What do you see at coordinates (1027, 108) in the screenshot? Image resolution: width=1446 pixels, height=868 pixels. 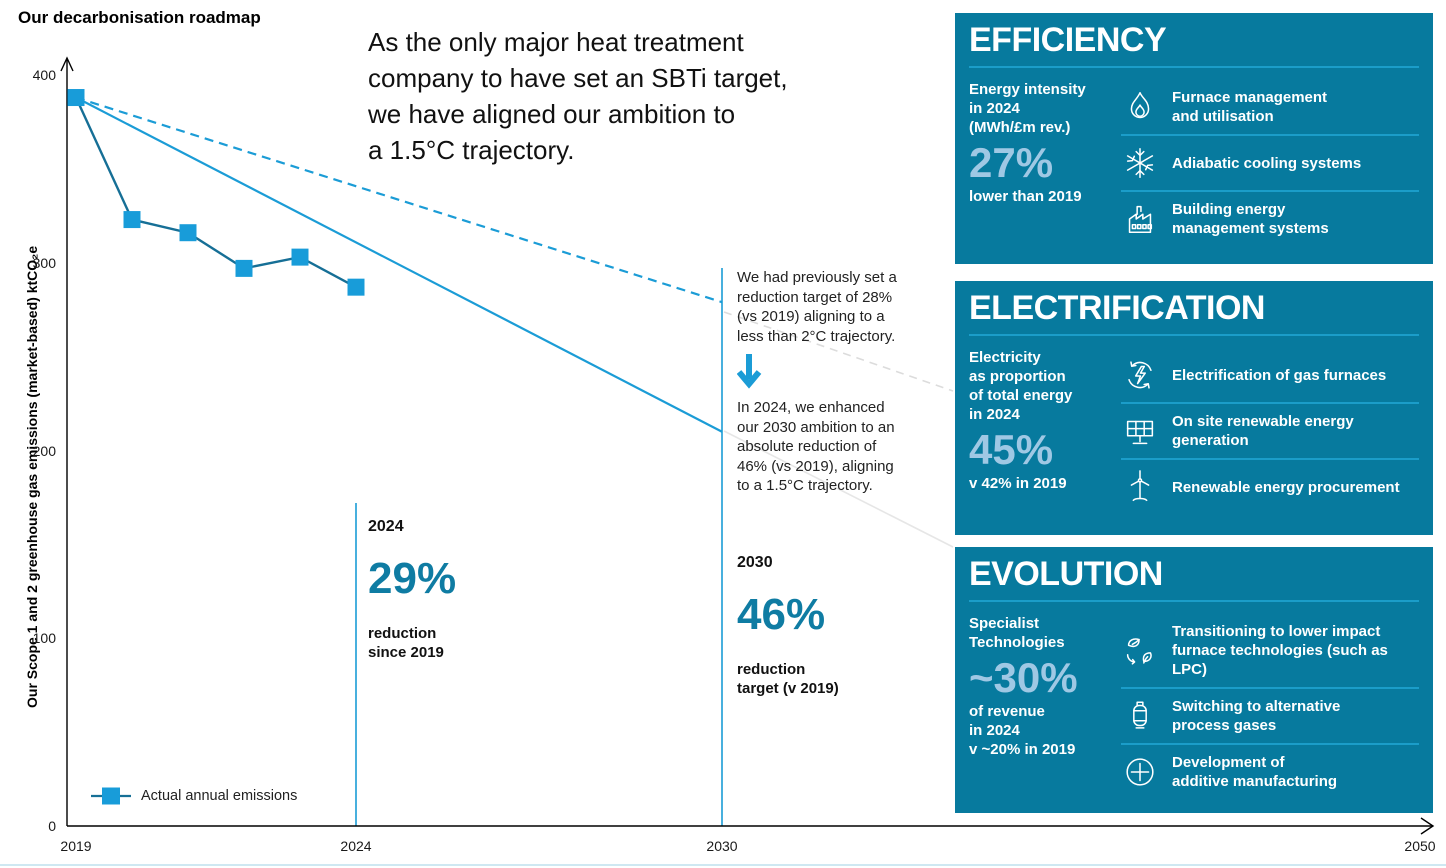 I see `efficiency-stat-label: Energy intensity in 2024 (MWh/£m rev.)` at bounding box center [1027, 108].